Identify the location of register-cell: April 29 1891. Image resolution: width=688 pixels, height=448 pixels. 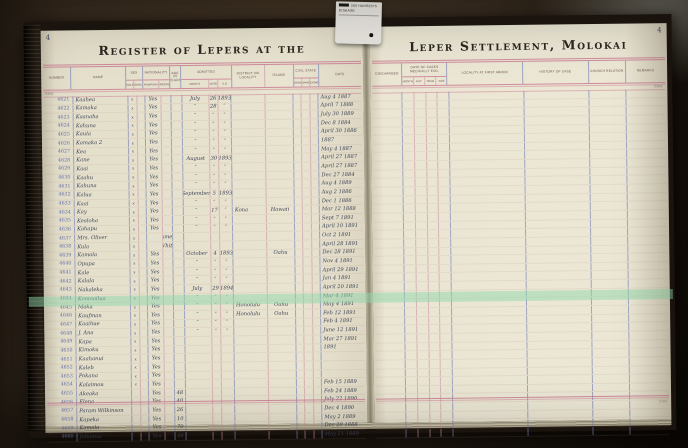
(340, 269).